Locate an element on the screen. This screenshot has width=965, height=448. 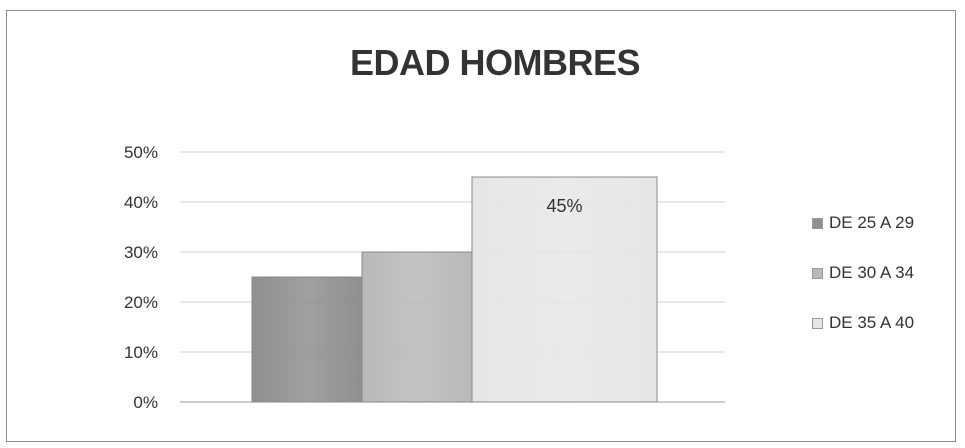
legend-label-2: DE 35 A 40 is located at coordinates (872, 322).